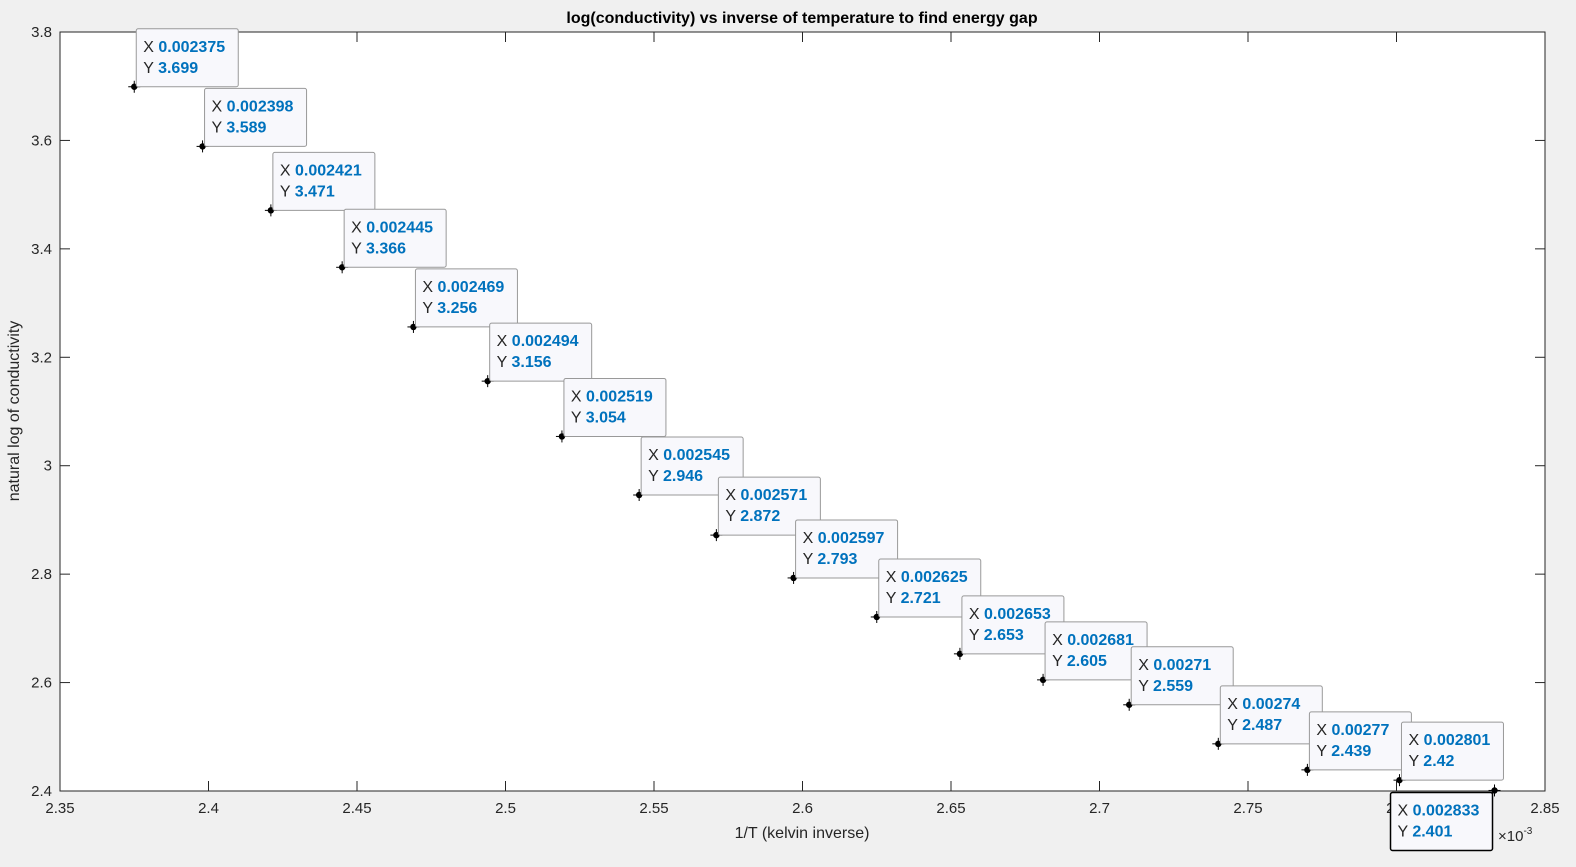 Image resolution: width=1576 pixels, height=867 pixels. Describe the element at coordinates (683, 476) in the screenshot. I see `datatip-y-value: 2.946` at that location.